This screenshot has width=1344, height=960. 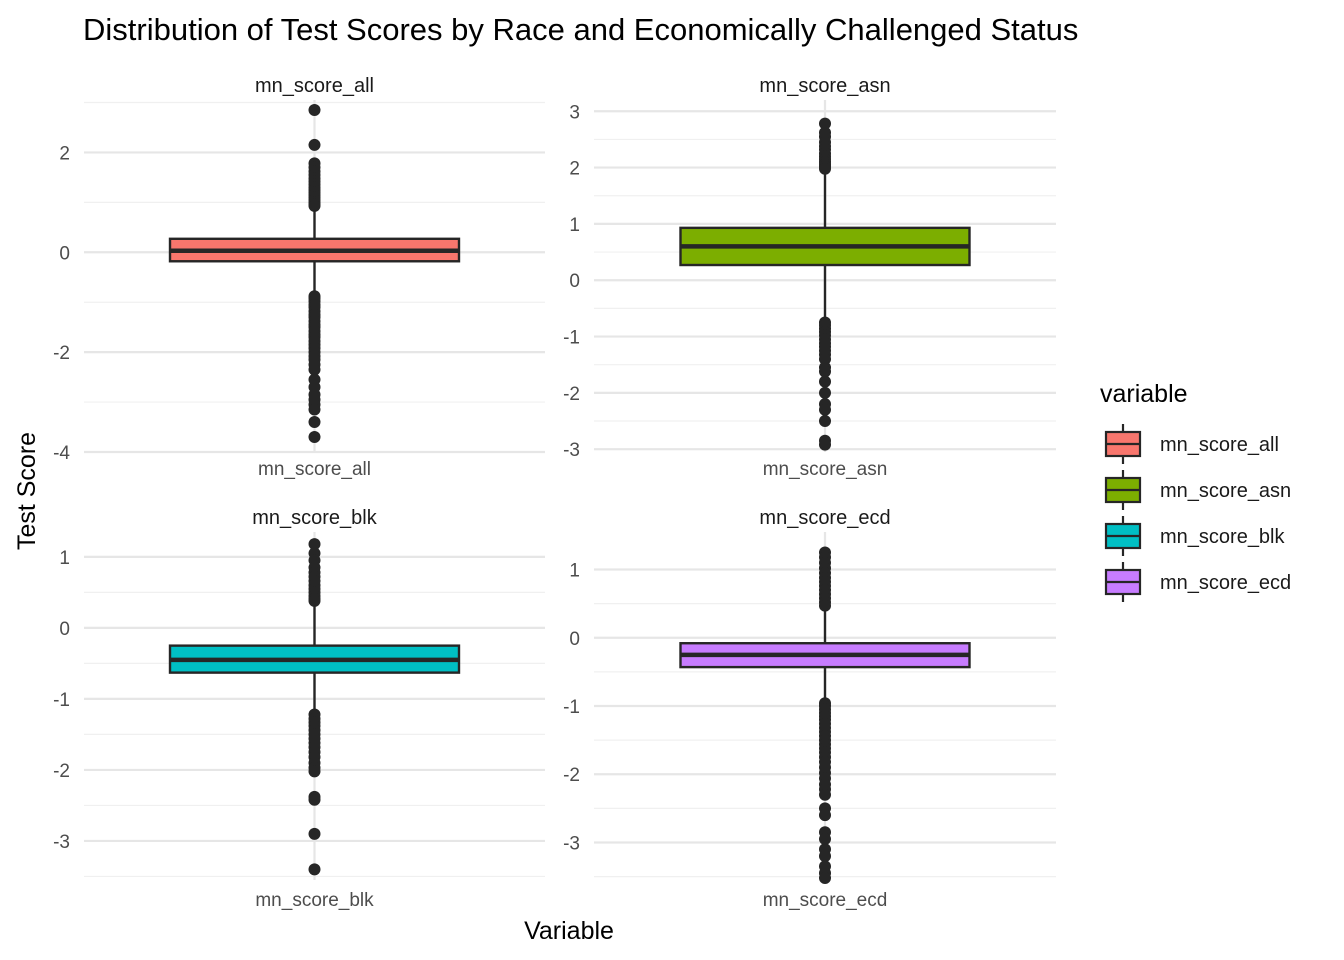 What do you see at coordinates (1219, 445) in the screenshot?
I see `legend-label: mn_score_all` at bounding box center [1219, 445].